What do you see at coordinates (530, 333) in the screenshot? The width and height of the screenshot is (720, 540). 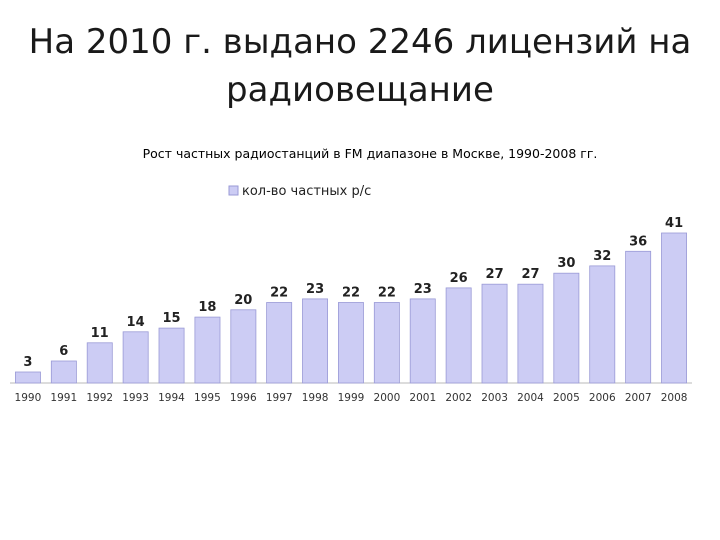 I see `bar-2004` at bounding box center [530, 333].